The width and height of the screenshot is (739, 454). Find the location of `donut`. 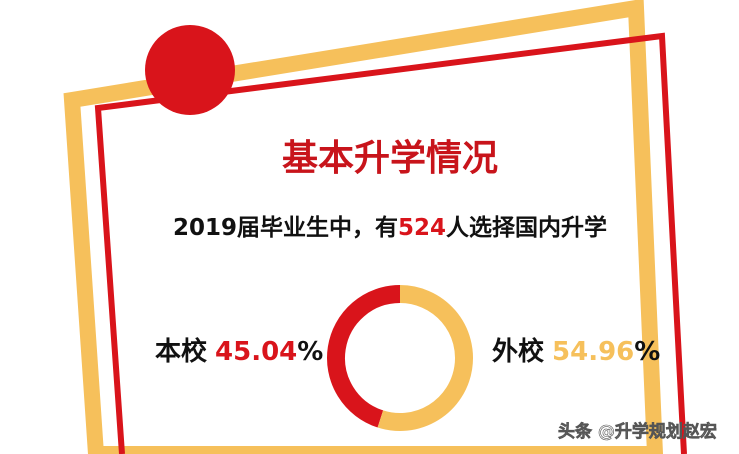

donut is located at coordinates (400, 358).